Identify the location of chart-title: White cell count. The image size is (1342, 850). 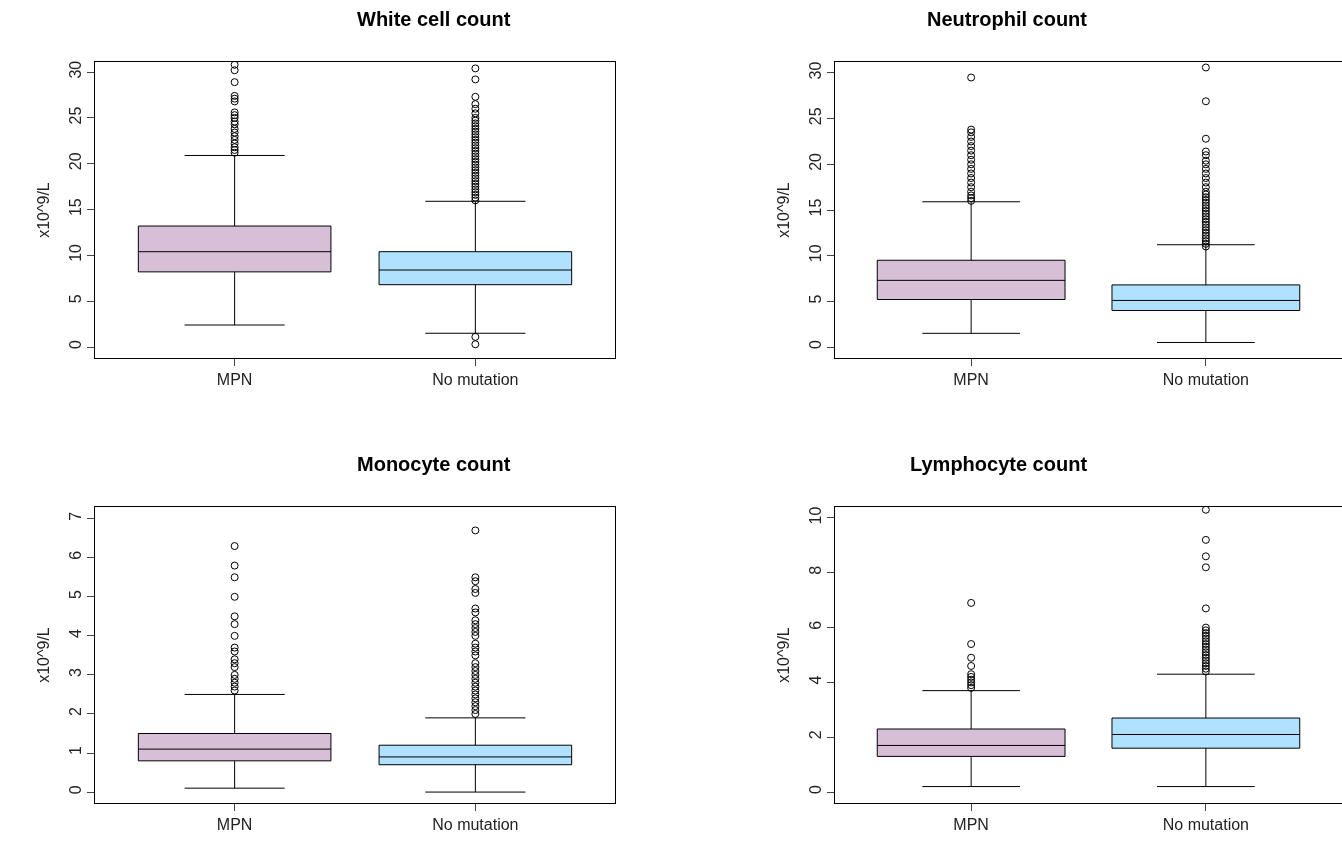
(434, 19).